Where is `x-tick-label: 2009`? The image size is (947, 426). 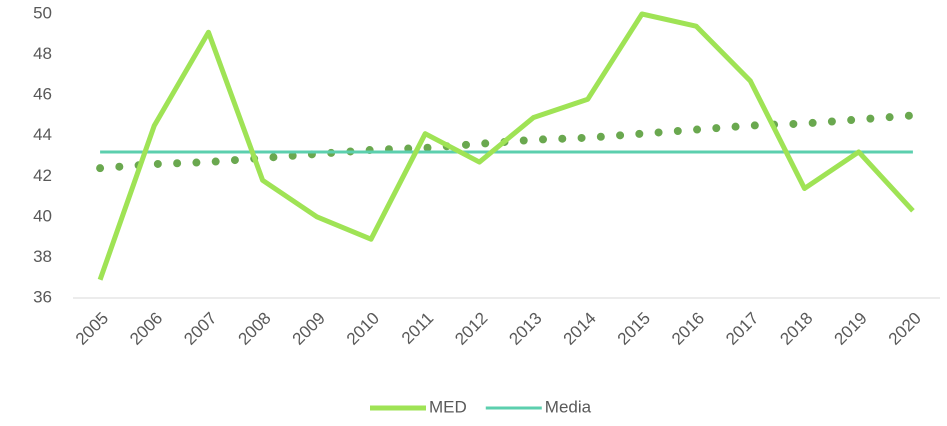 x-tick-label: 2009 is located at coordinates (309, 329).